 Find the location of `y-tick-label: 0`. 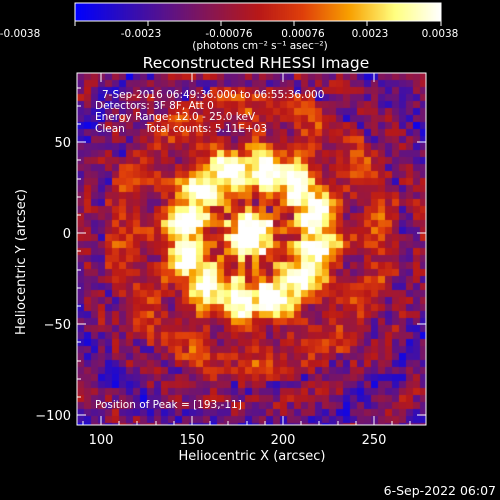

y-tick-label: 0 is located at coordinates (67, 234).